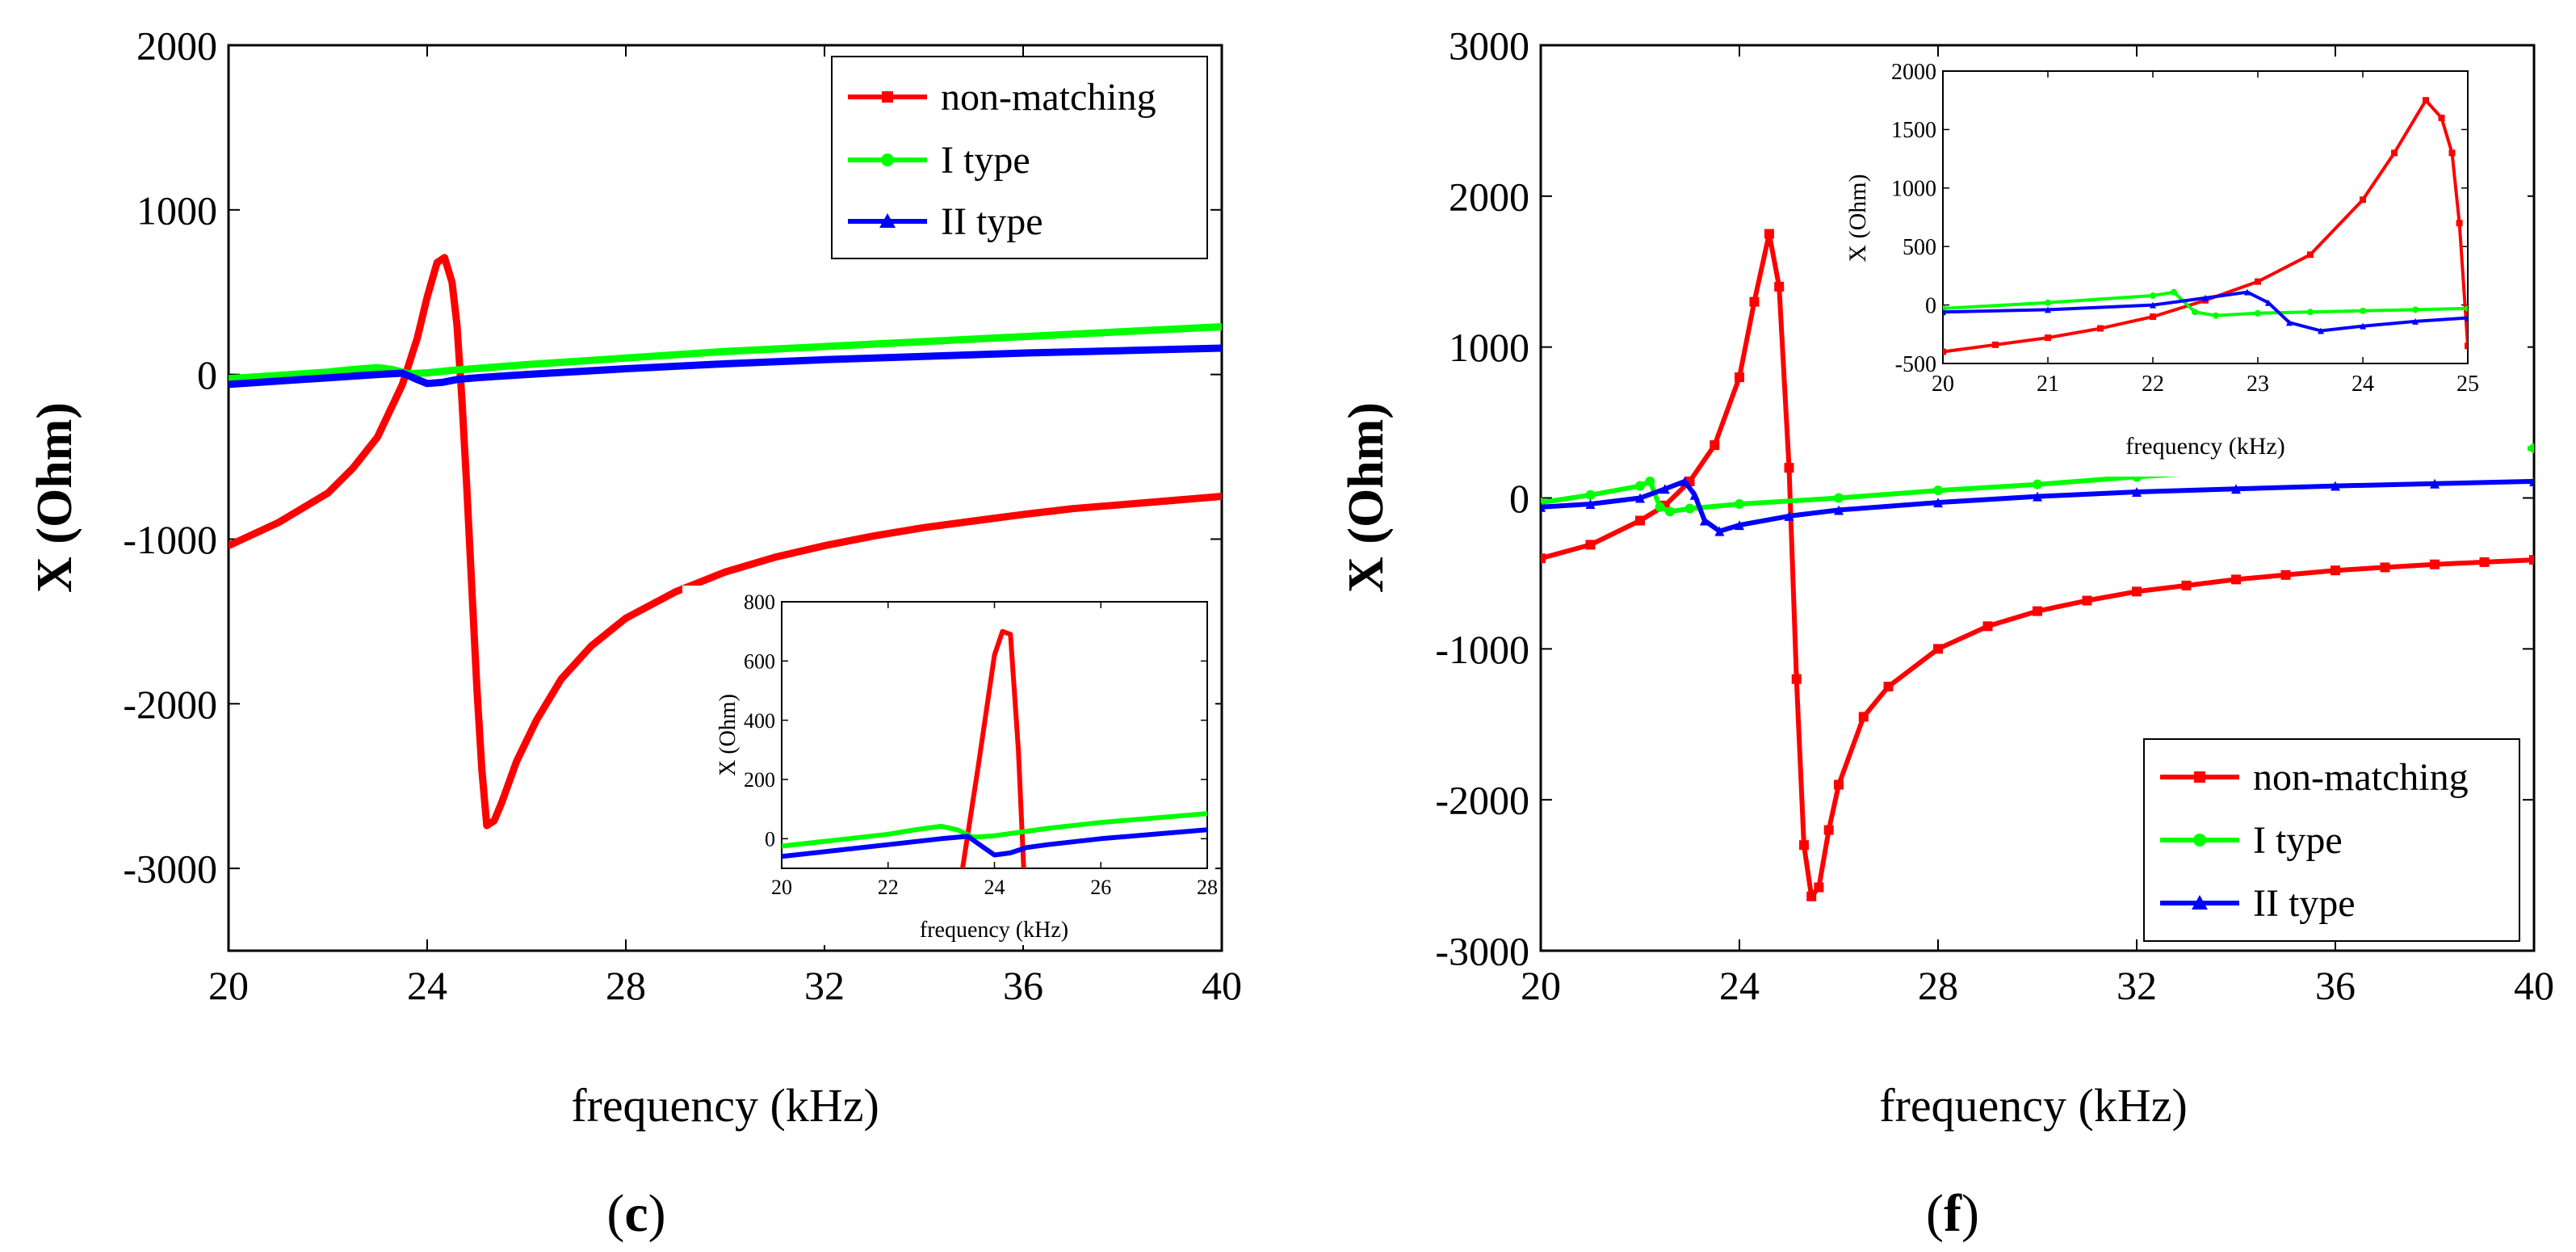  Describe the element at coordinates (1100, 887) in the screenshot. I see `chart-c-inset-xtick-label: 26` at that location.